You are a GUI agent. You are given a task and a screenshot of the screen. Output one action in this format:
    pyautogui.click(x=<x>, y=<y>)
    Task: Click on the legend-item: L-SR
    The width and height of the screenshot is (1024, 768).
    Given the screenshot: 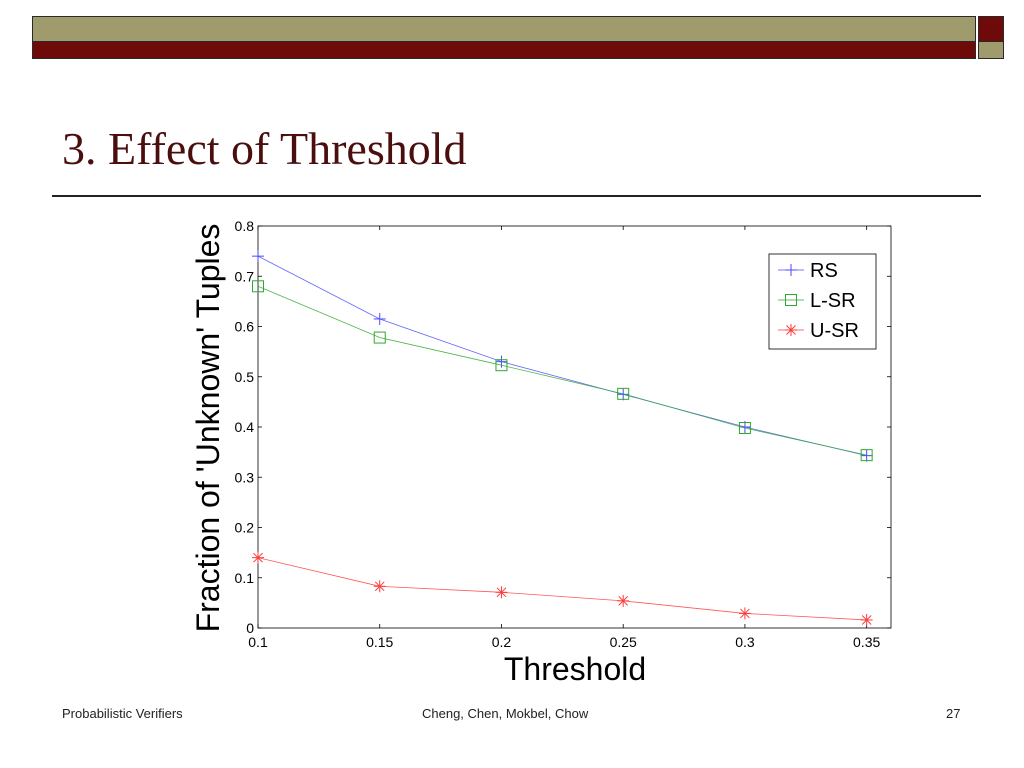 What is the action you would take?
    pyautogui.click(x=817, y=301)
    